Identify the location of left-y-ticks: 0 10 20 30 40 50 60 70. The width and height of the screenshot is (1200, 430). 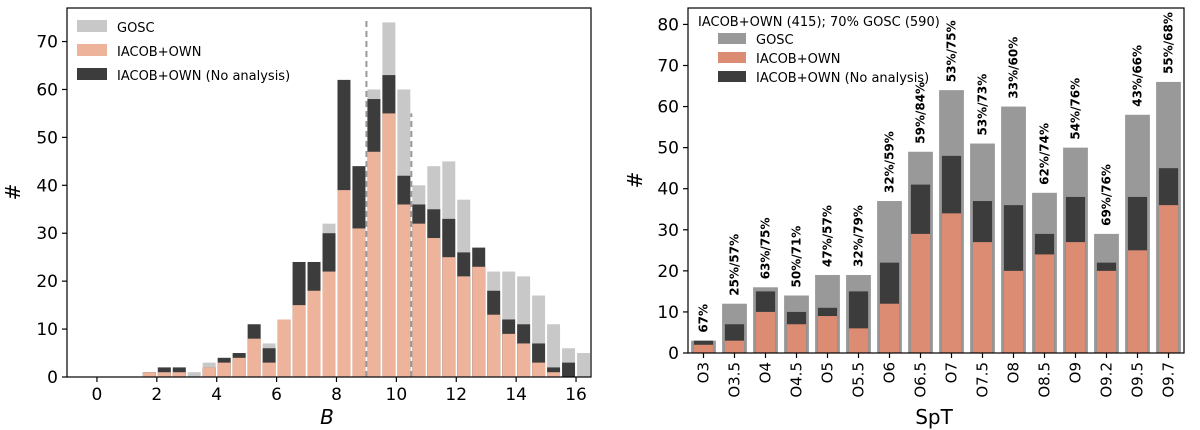
(51, 210).